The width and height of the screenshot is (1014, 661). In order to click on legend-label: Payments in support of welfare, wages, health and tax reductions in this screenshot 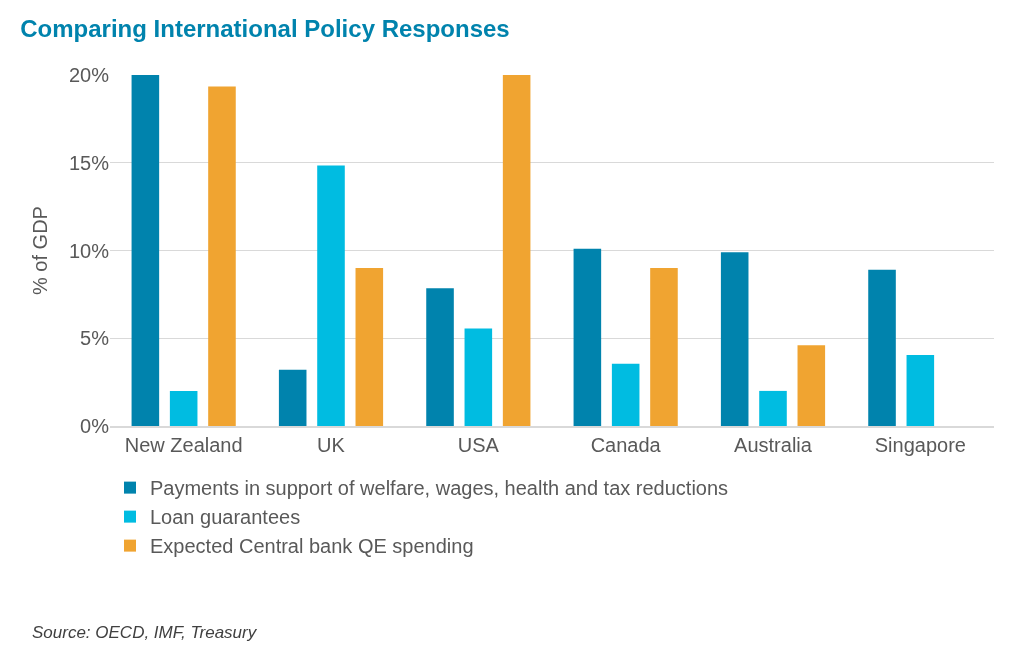, I will do `click(439, 488)`.